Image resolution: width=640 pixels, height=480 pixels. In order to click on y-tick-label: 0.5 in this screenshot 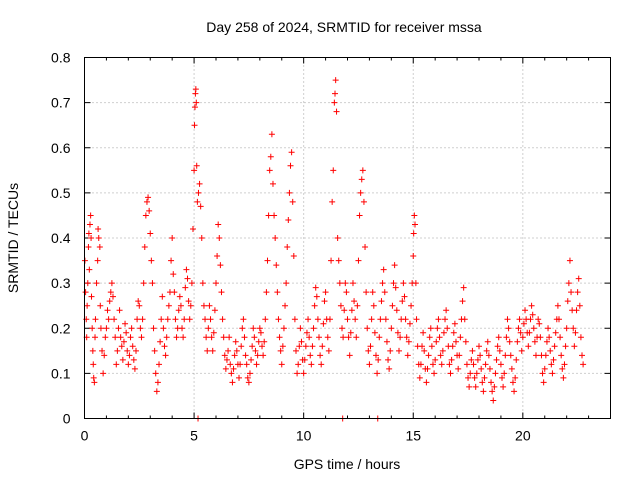, I will do `click(61, 193)`.